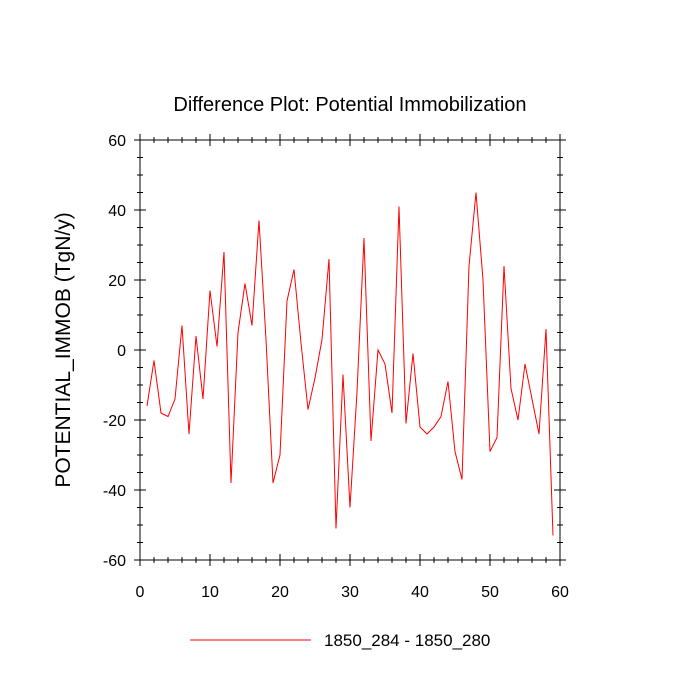 The height and width of the screenshot is (700, 700). What do you see at coordinates (117, 281) in the screenshot?
I see `y-tick-label: 20` at bounding box center [117, 281].